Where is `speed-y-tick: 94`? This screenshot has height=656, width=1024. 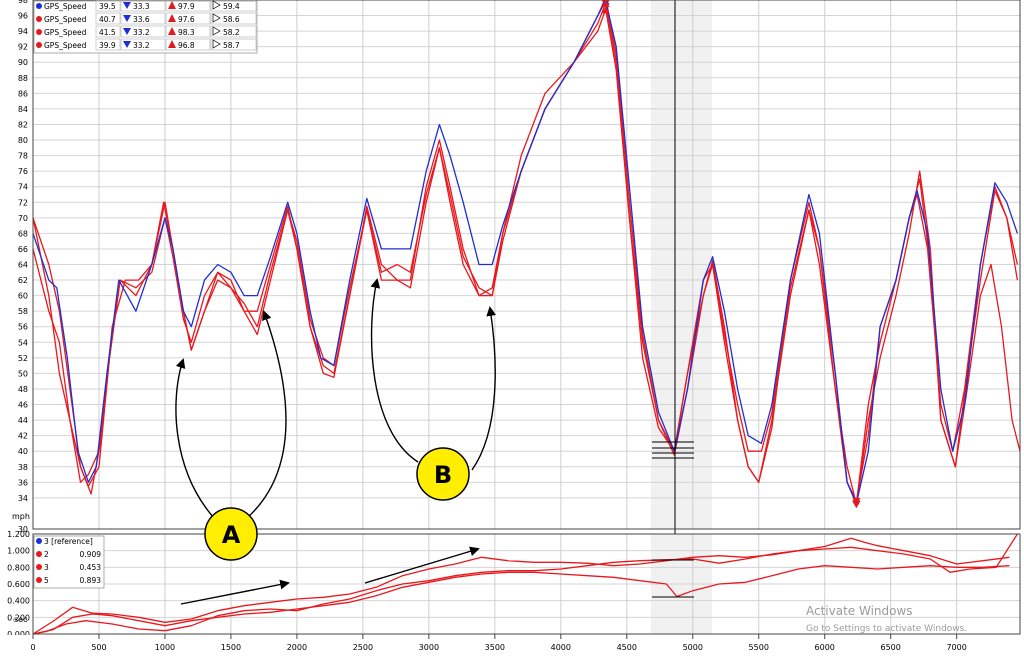
speed-y-tick: 94 is located at coordinates (23, 31).